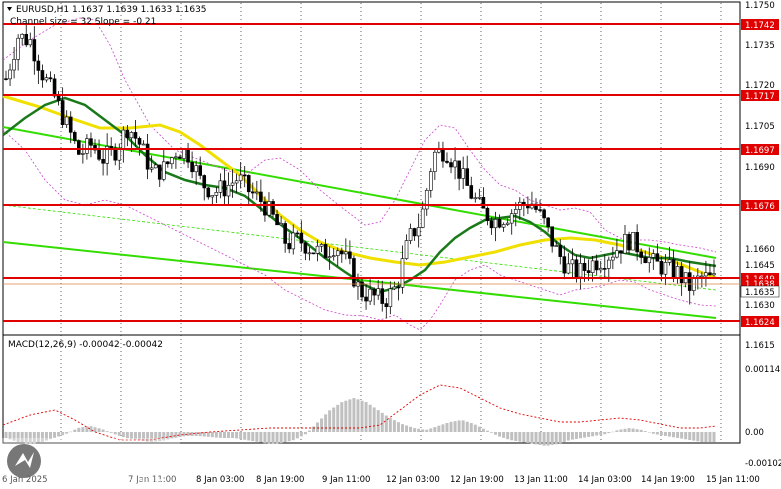 The width and height of the screenshot is (781, 489). What do you see at coordinates (605, 480) in the screenshot?
I see `time-tick: 14 Jan 03:00` at bounding box center [605, 480].